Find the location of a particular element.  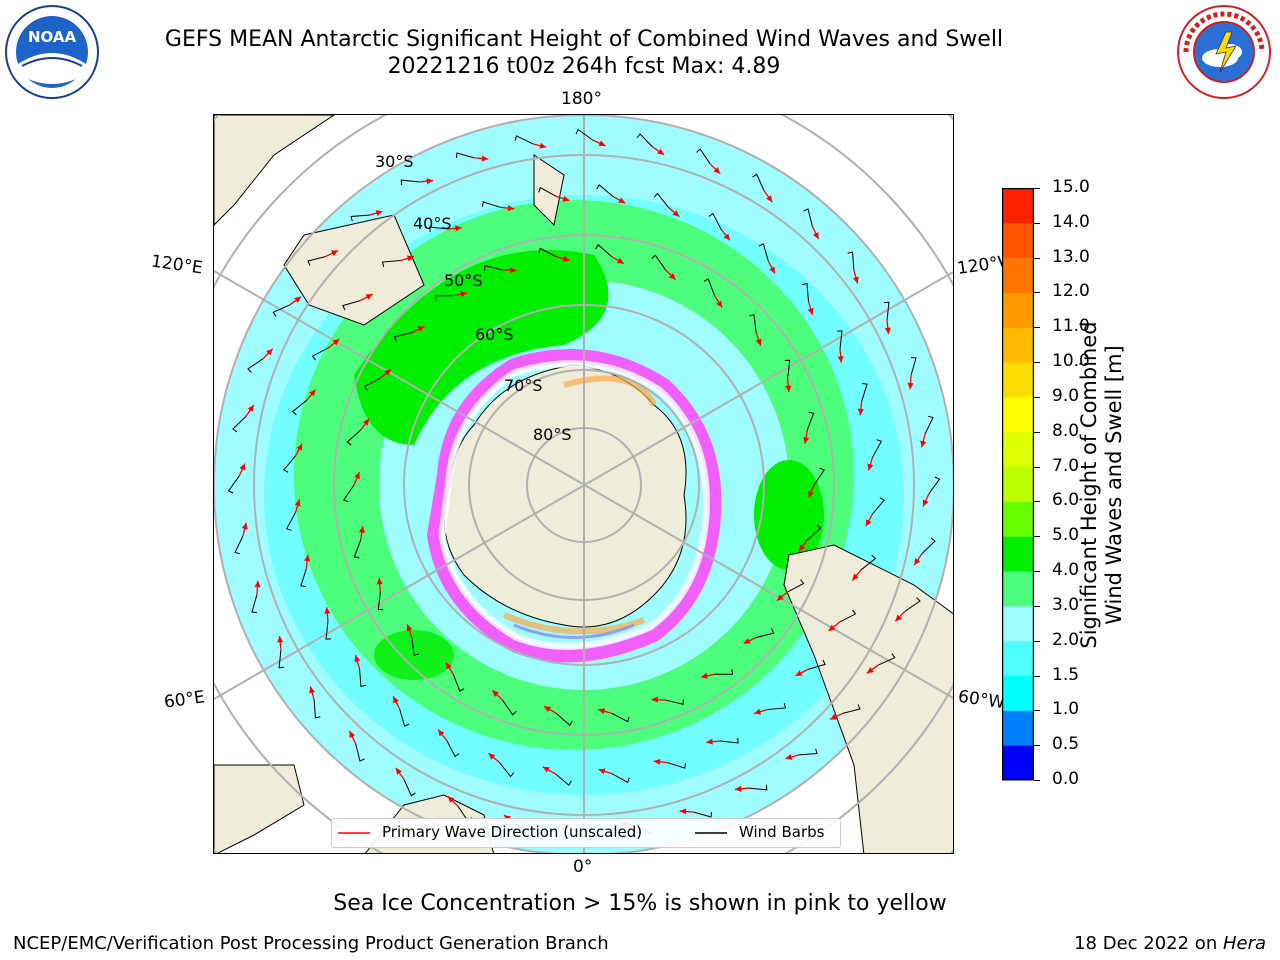

lon-label-60e: 60°E is located at coordinates (184, 700).